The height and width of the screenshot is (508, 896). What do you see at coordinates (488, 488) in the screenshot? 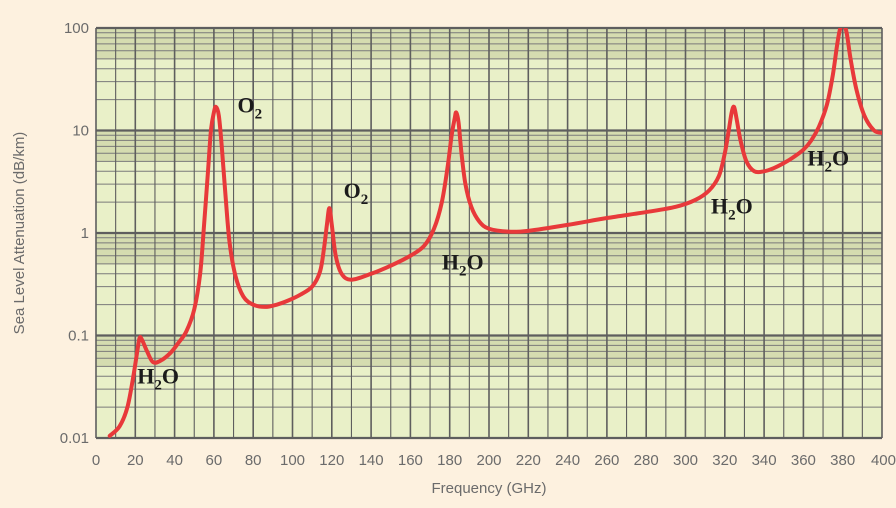
I see `x-axis-title: Frequency (GHz)` at bounding box center [488, 488].